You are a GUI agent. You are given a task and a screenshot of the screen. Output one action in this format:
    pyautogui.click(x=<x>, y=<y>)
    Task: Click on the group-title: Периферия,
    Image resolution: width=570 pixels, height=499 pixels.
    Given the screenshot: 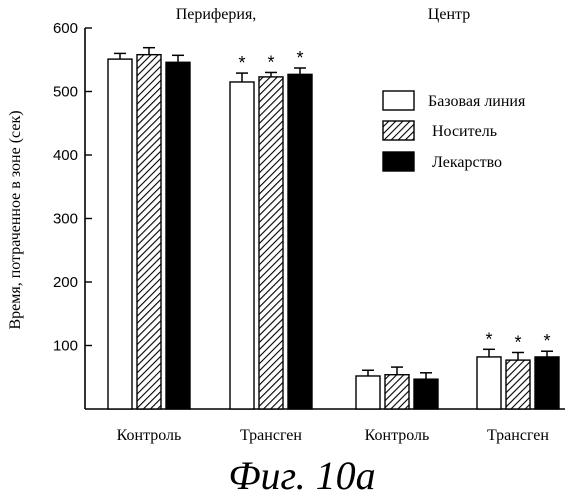 What is the action you would take?
    pyautogui.click(x=216, y=14)
    